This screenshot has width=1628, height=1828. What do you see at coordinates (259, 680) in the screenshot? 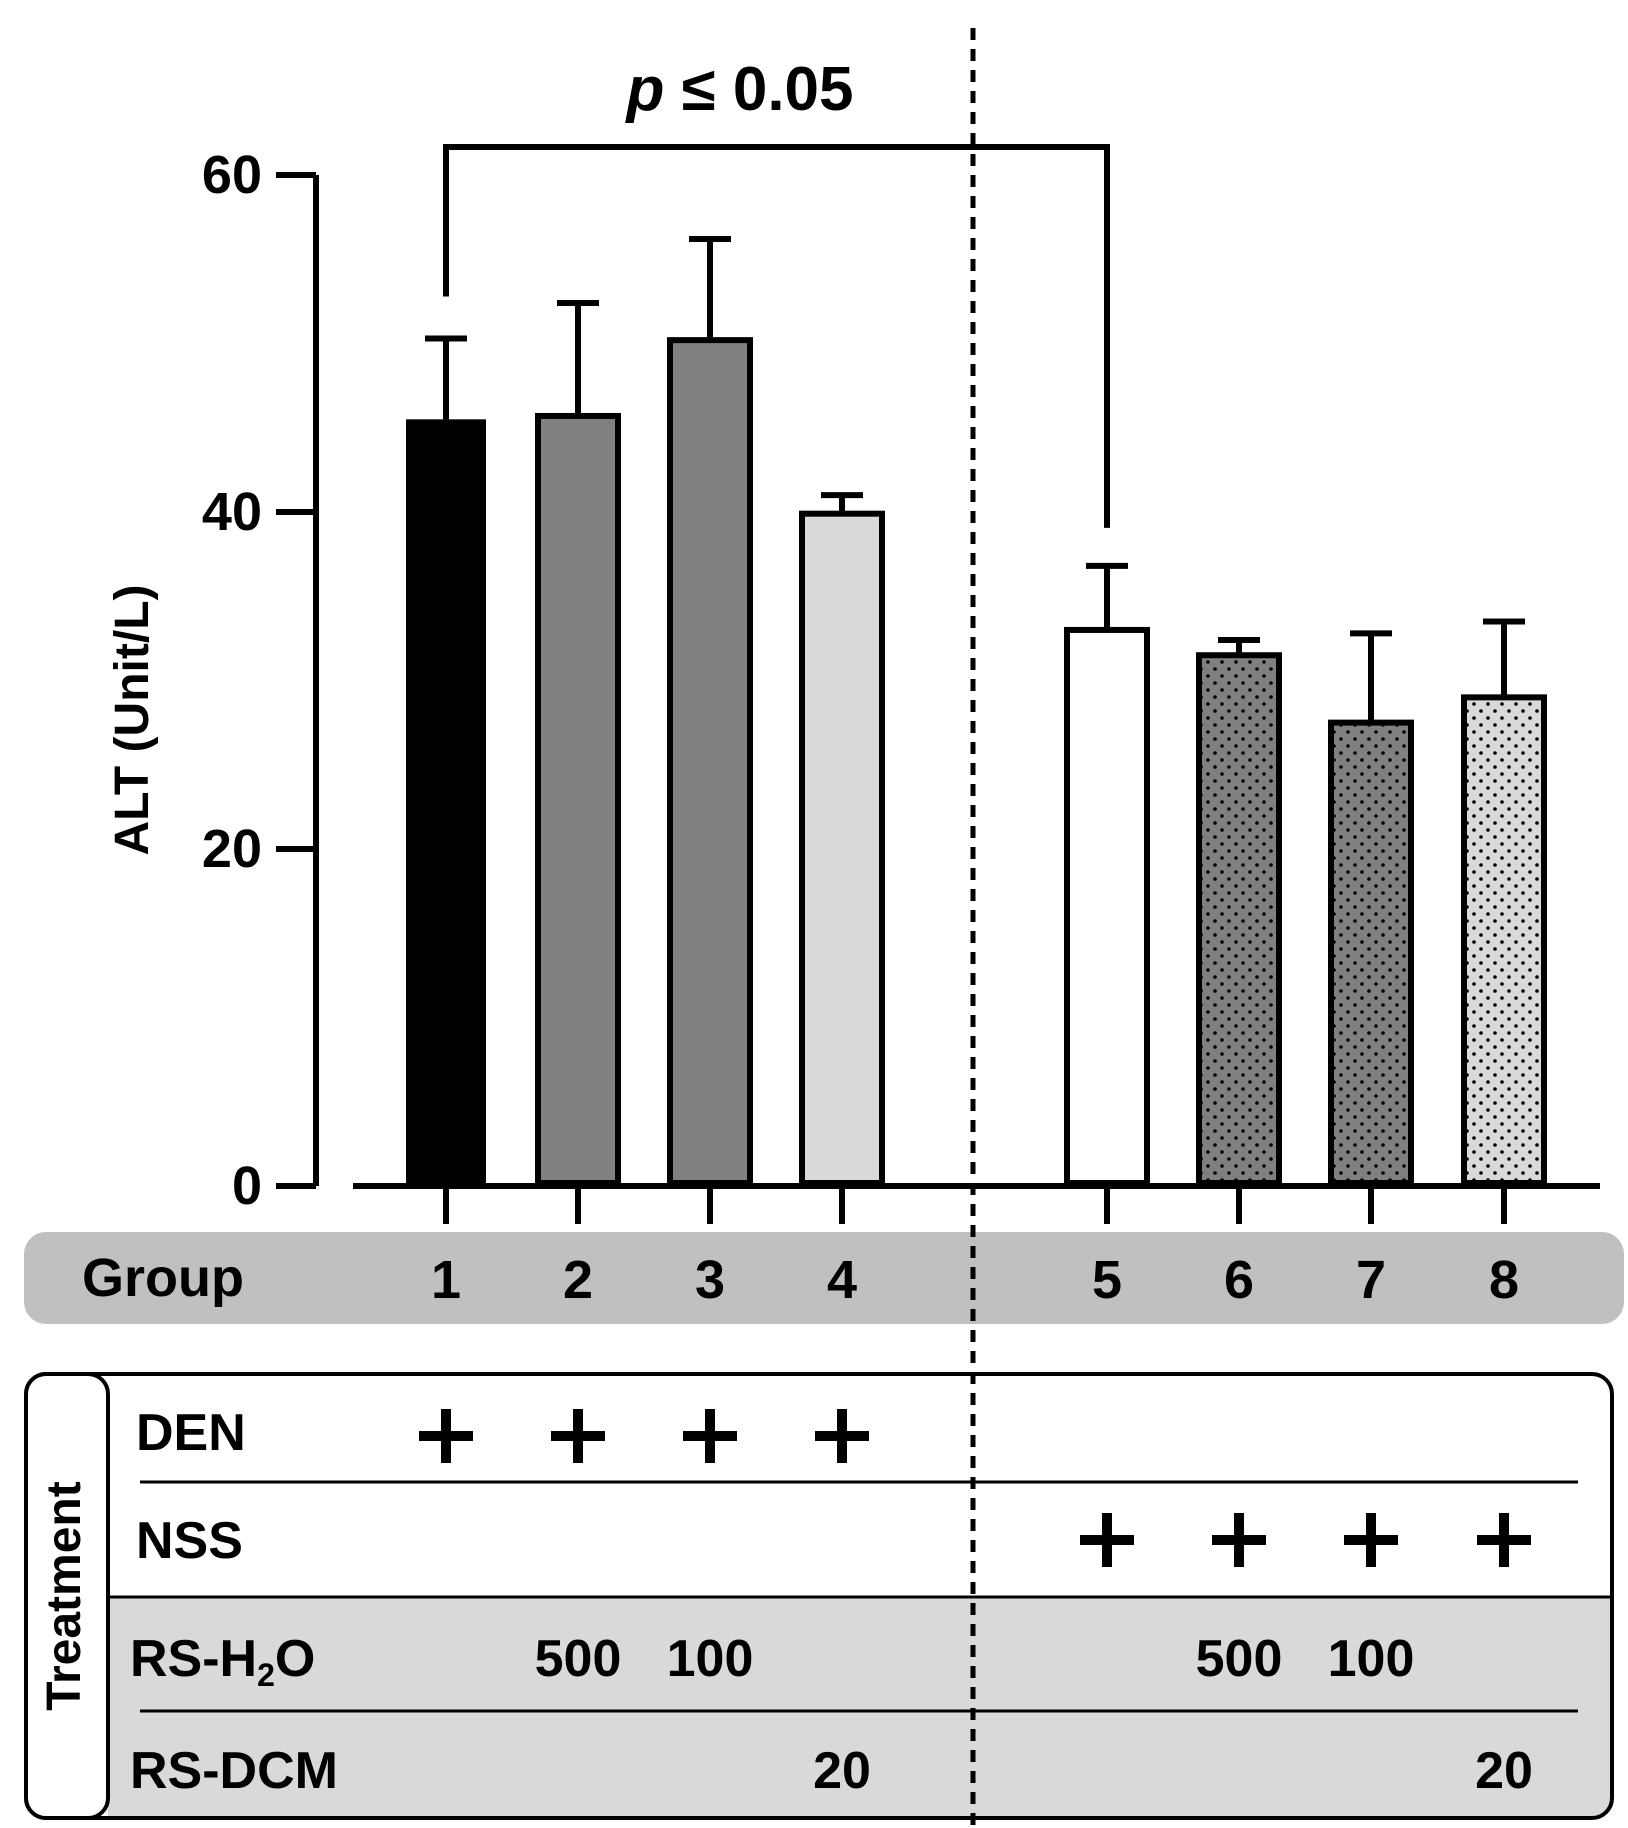
I see `y-ticks: 0 20 40 60` at bounding box center [259, 680].